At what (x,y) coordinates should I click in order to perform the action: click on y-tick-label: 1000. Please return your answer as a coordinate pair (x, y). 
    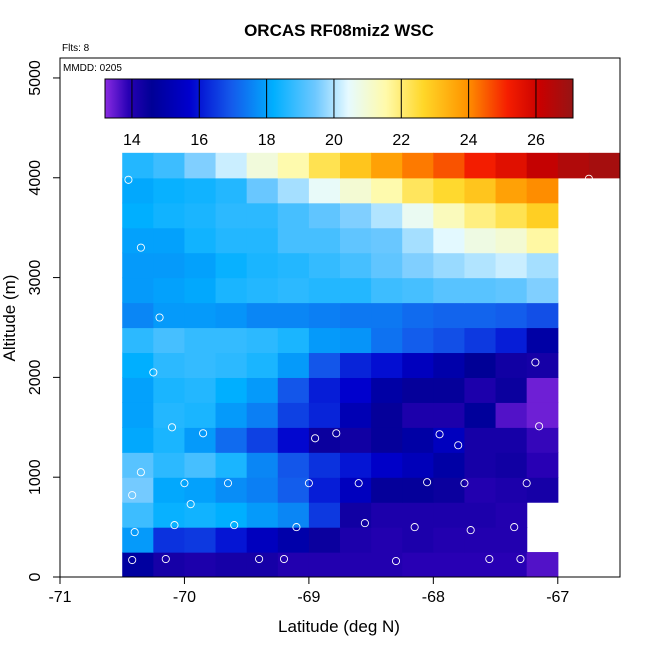
    Looking at the image, I should click on (35, 477).